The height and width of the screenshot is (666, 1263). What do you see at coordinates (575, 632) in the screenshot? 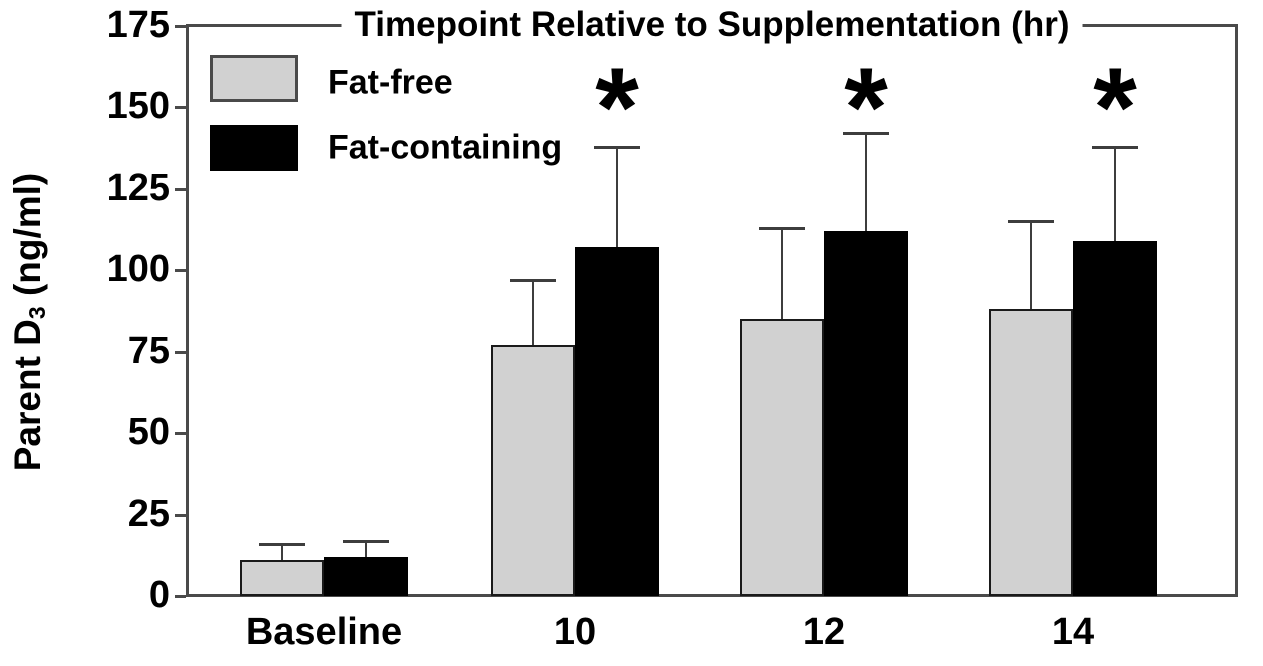
I see `x-label-10: 10` at bounding box center [575, 632].